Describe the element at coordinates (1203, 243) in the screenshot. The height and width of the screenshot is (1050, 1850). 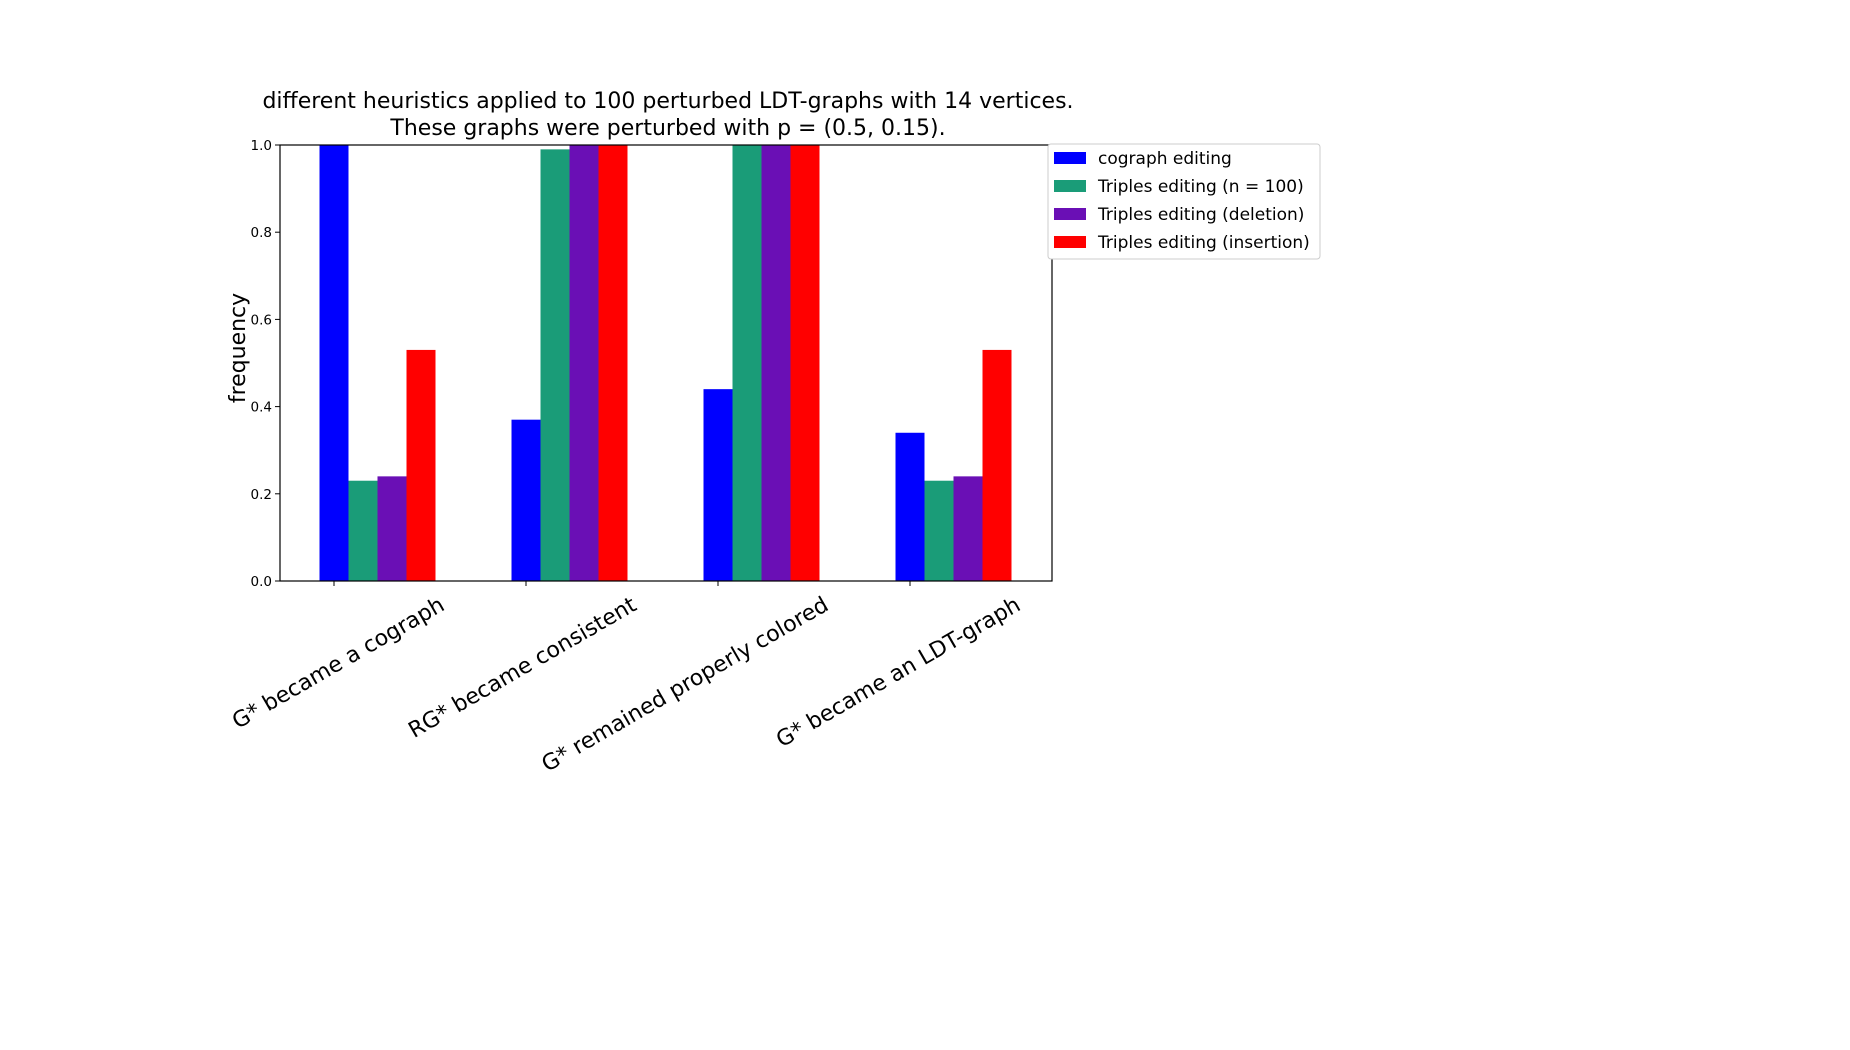
I see `legend-label-4: Triples editing (insertion)` at that location.